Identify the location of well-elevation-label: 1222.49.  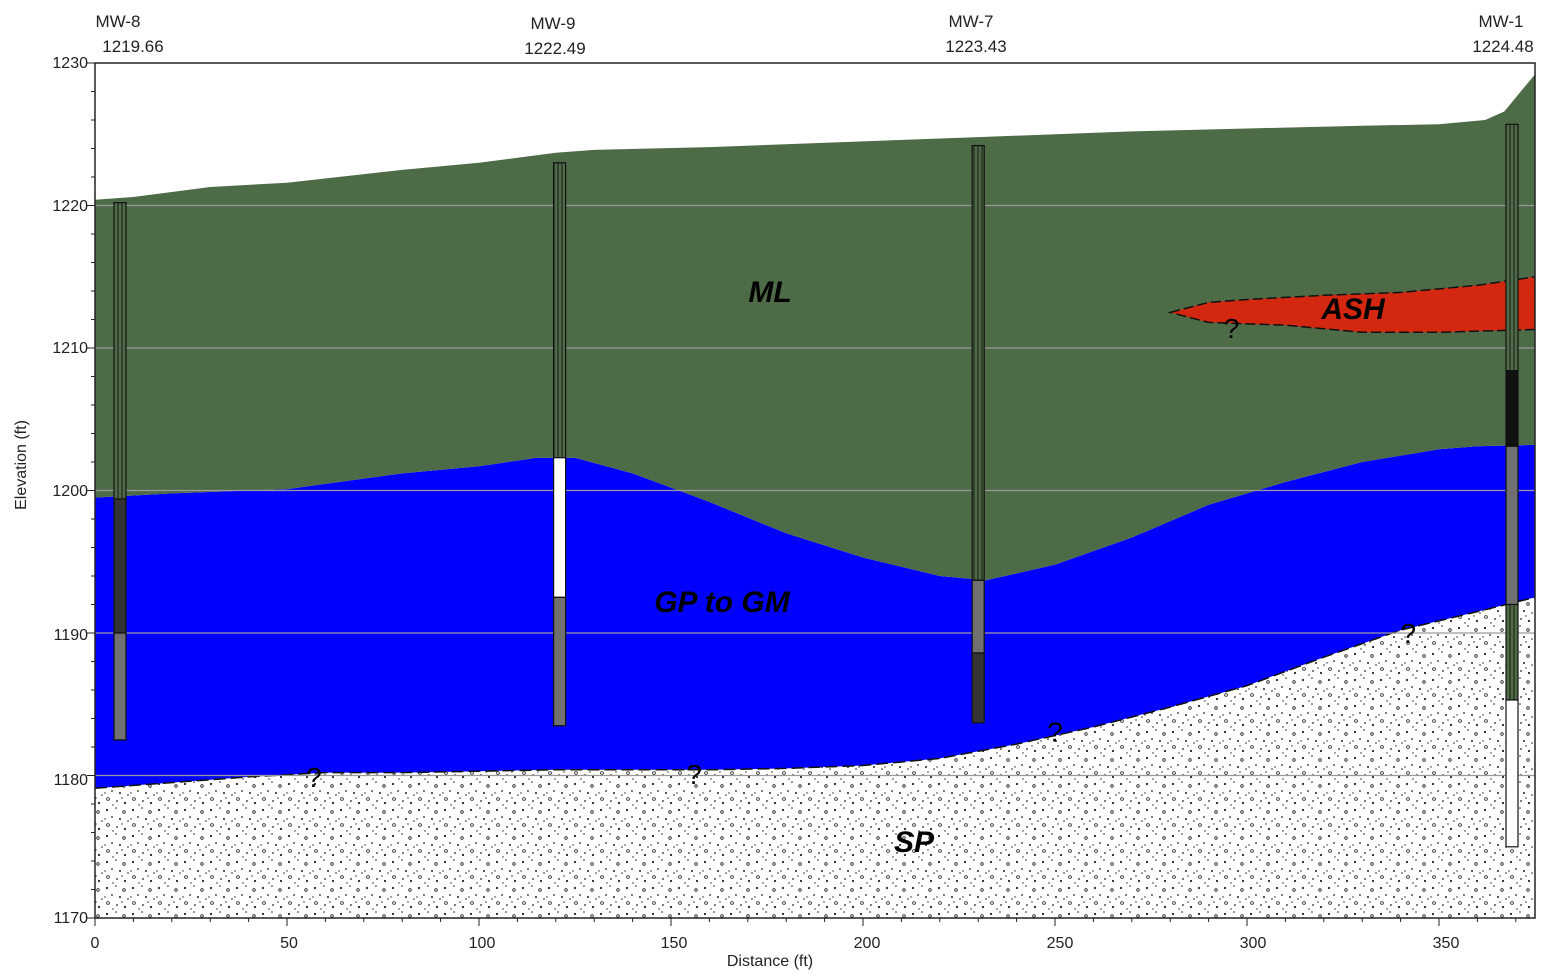
(554, 48).